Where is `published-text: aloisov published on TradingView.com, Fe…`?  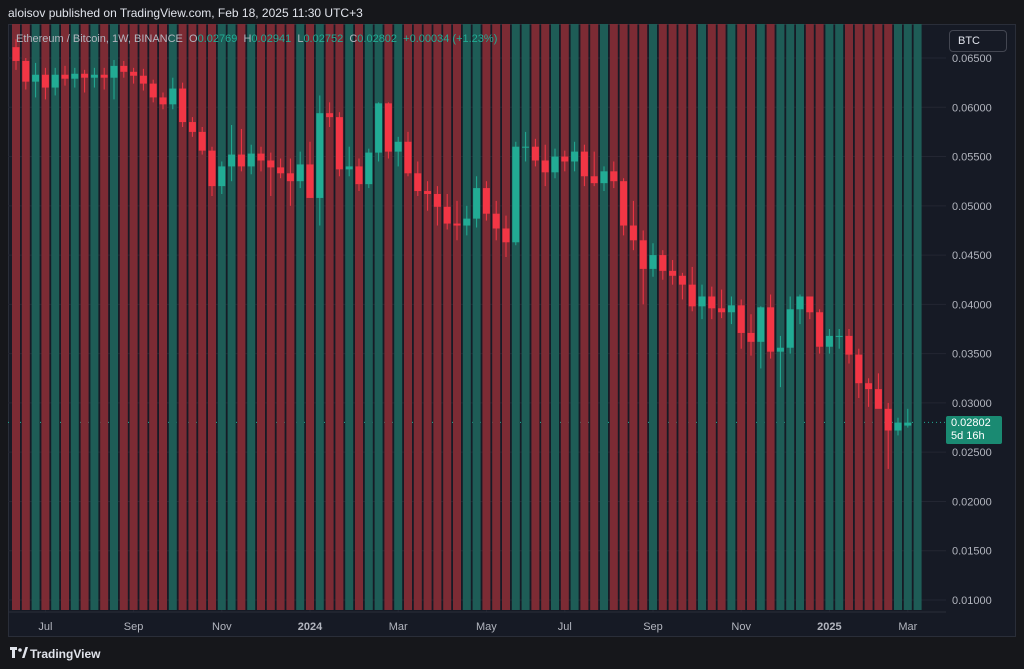 published-text: aloisov published on TradingView.com, Fe… is located at coordinates (185, 13).